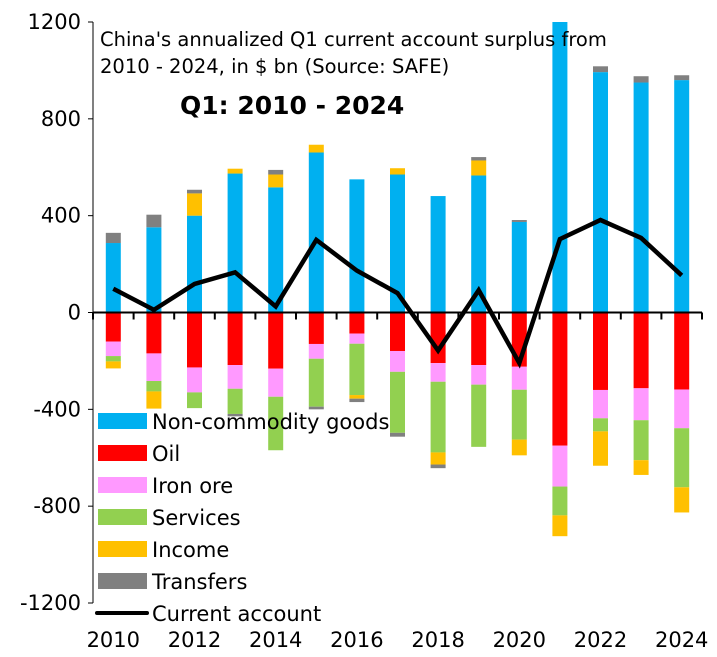  What do you see at coordinates (519, 378) in the screenshot?
I see `bar-iron-ore-2020` at bounding box center [519, 378].